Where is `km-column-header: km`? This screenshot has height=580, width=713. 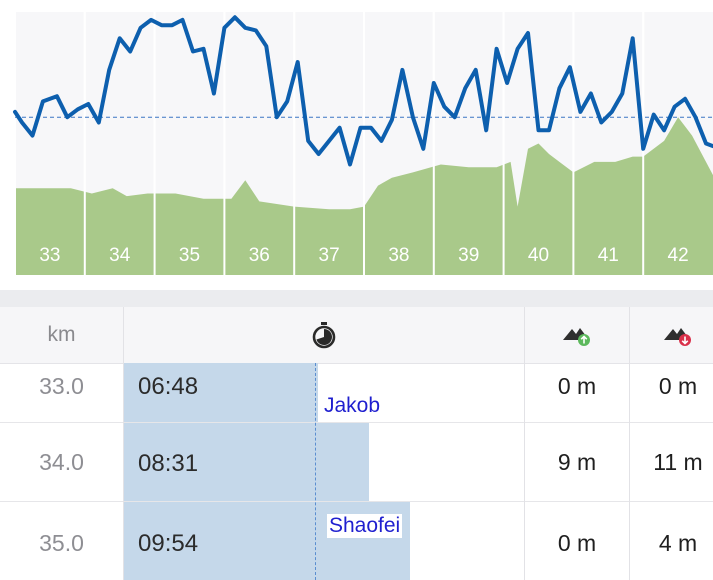 km-column-header: km is located at coordinates (61, 334).